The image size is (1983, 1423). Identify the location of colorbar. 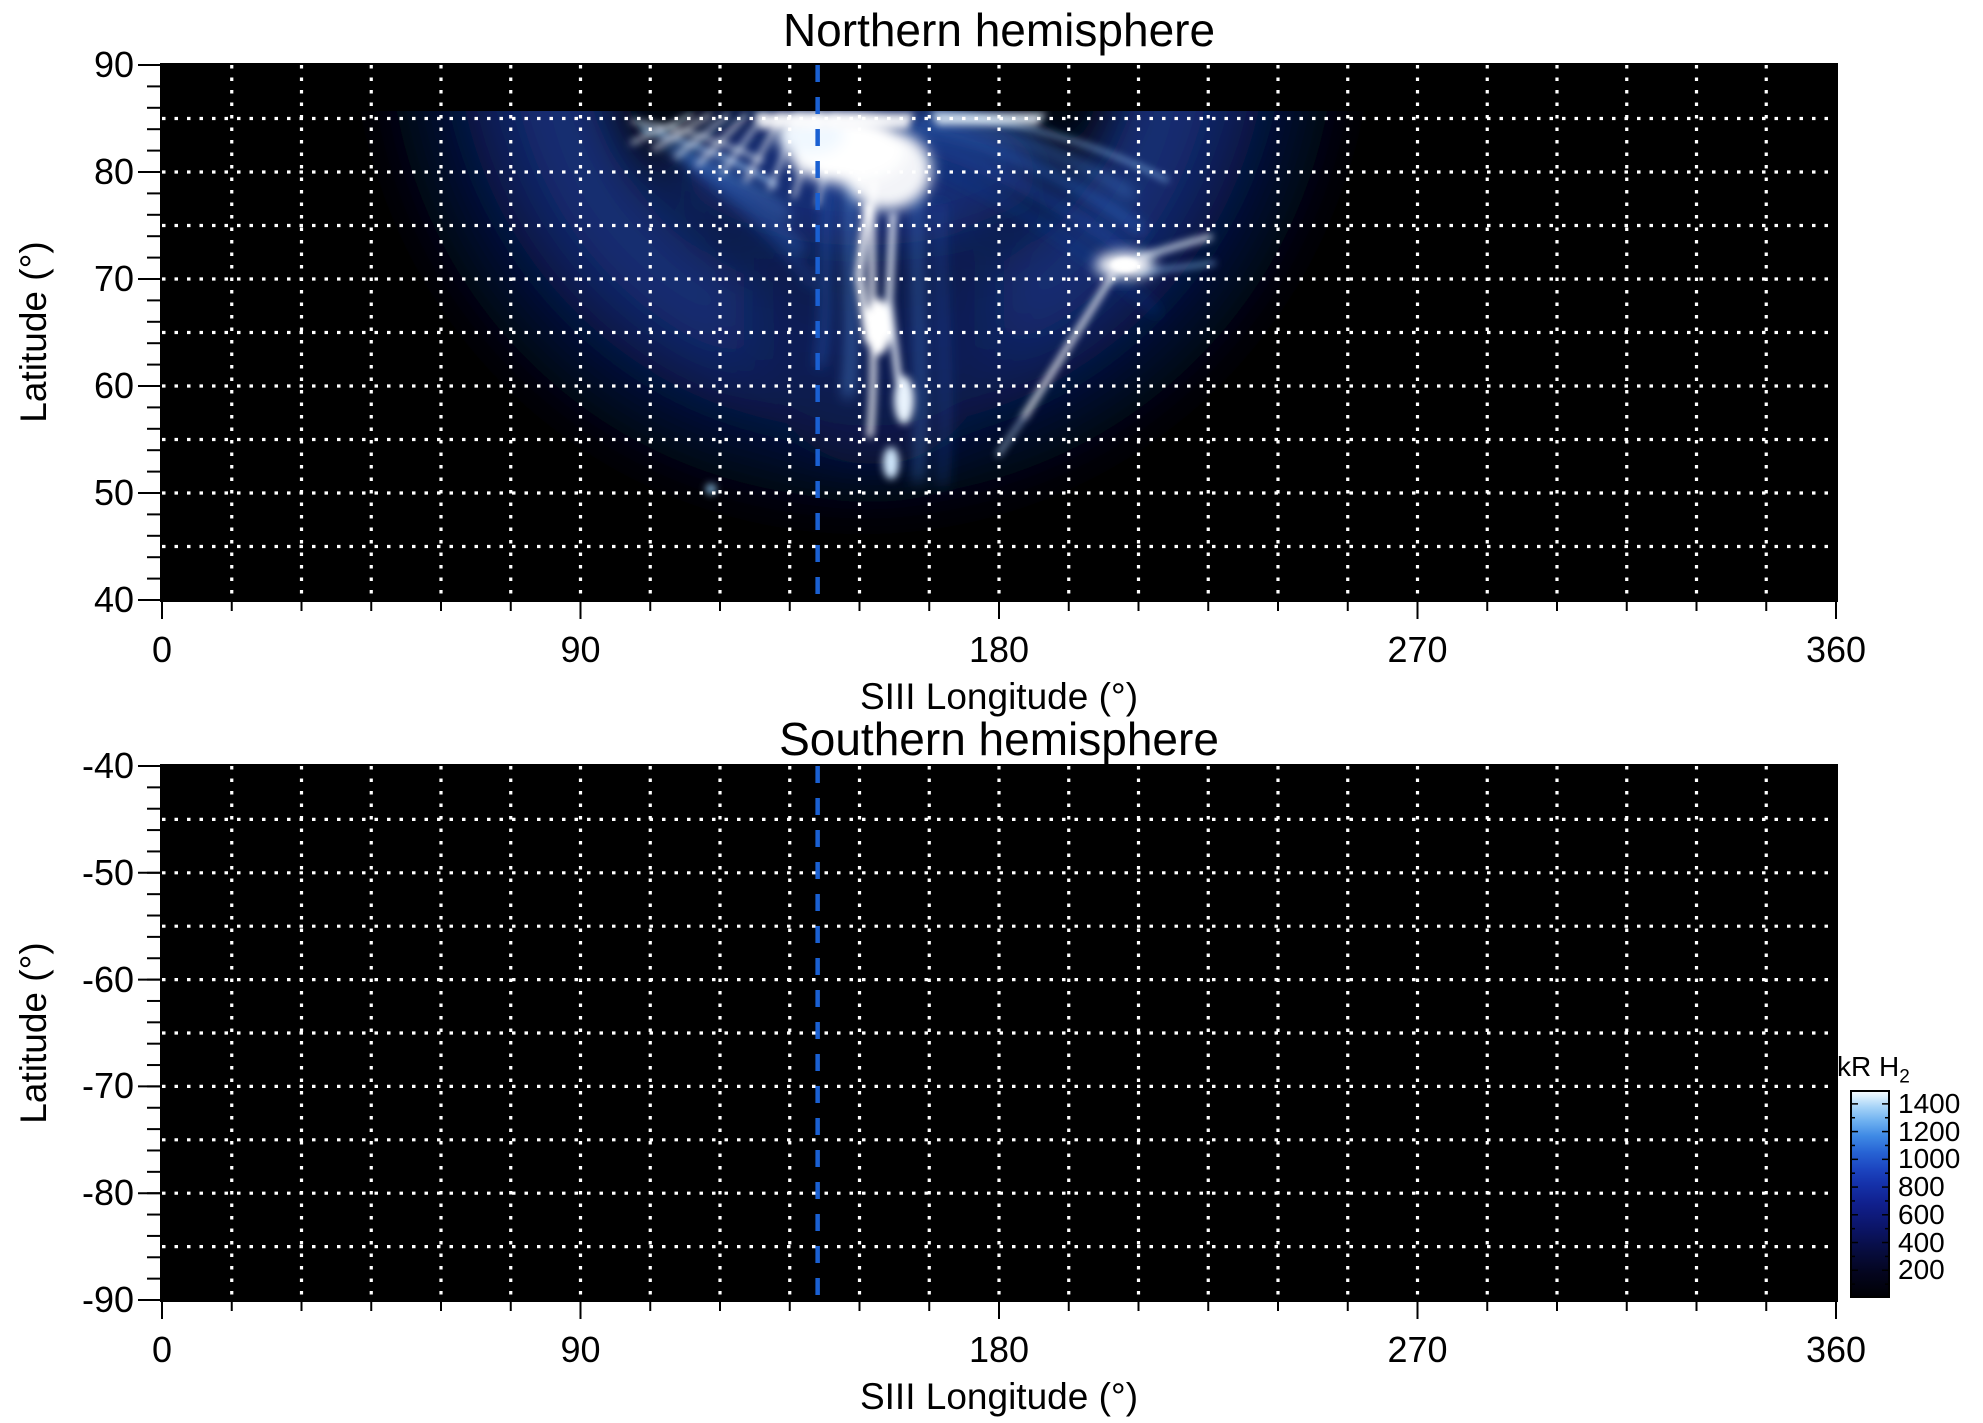
(1870, 1194).